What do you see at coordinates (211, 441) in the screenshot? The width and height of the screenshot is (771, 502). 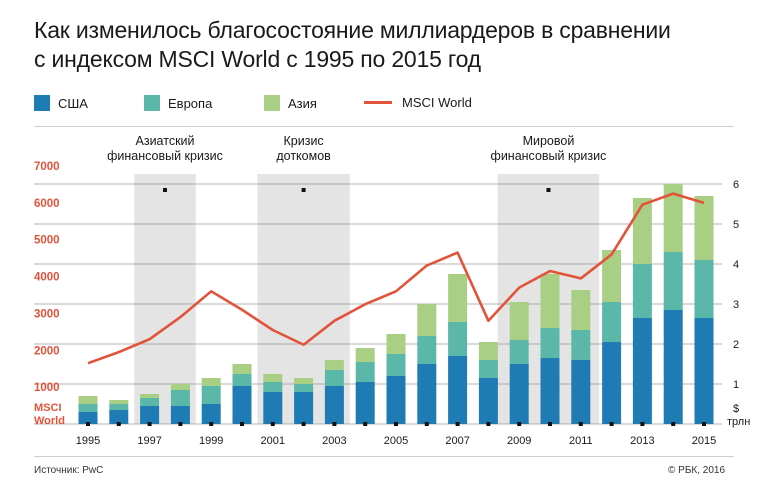 I see `x-tick-label: 1999` at bounding box center [211, 441].